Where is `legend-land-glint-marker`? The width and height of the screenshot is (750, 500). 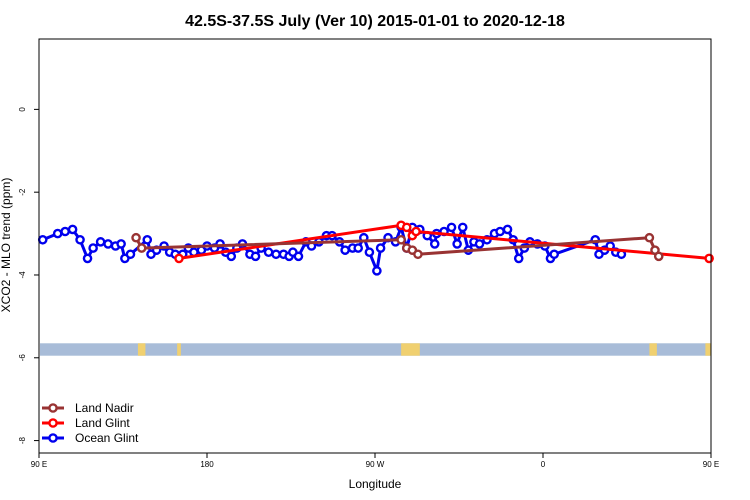 legend-land-glint-marker is located at coordinates (53, 423).